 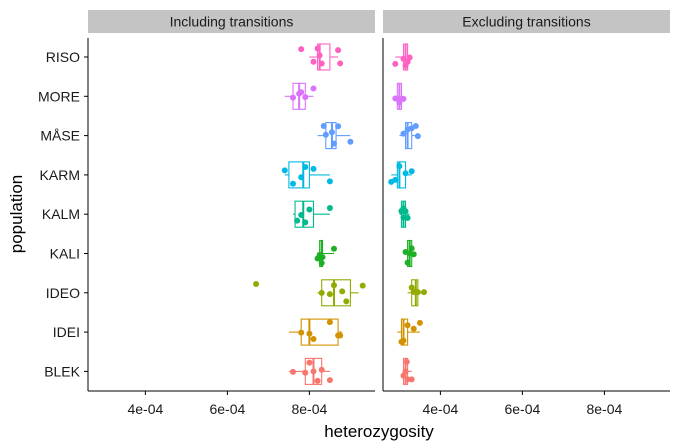 I want to click on y-tick-label: KARM, so click(x=60, y=175).